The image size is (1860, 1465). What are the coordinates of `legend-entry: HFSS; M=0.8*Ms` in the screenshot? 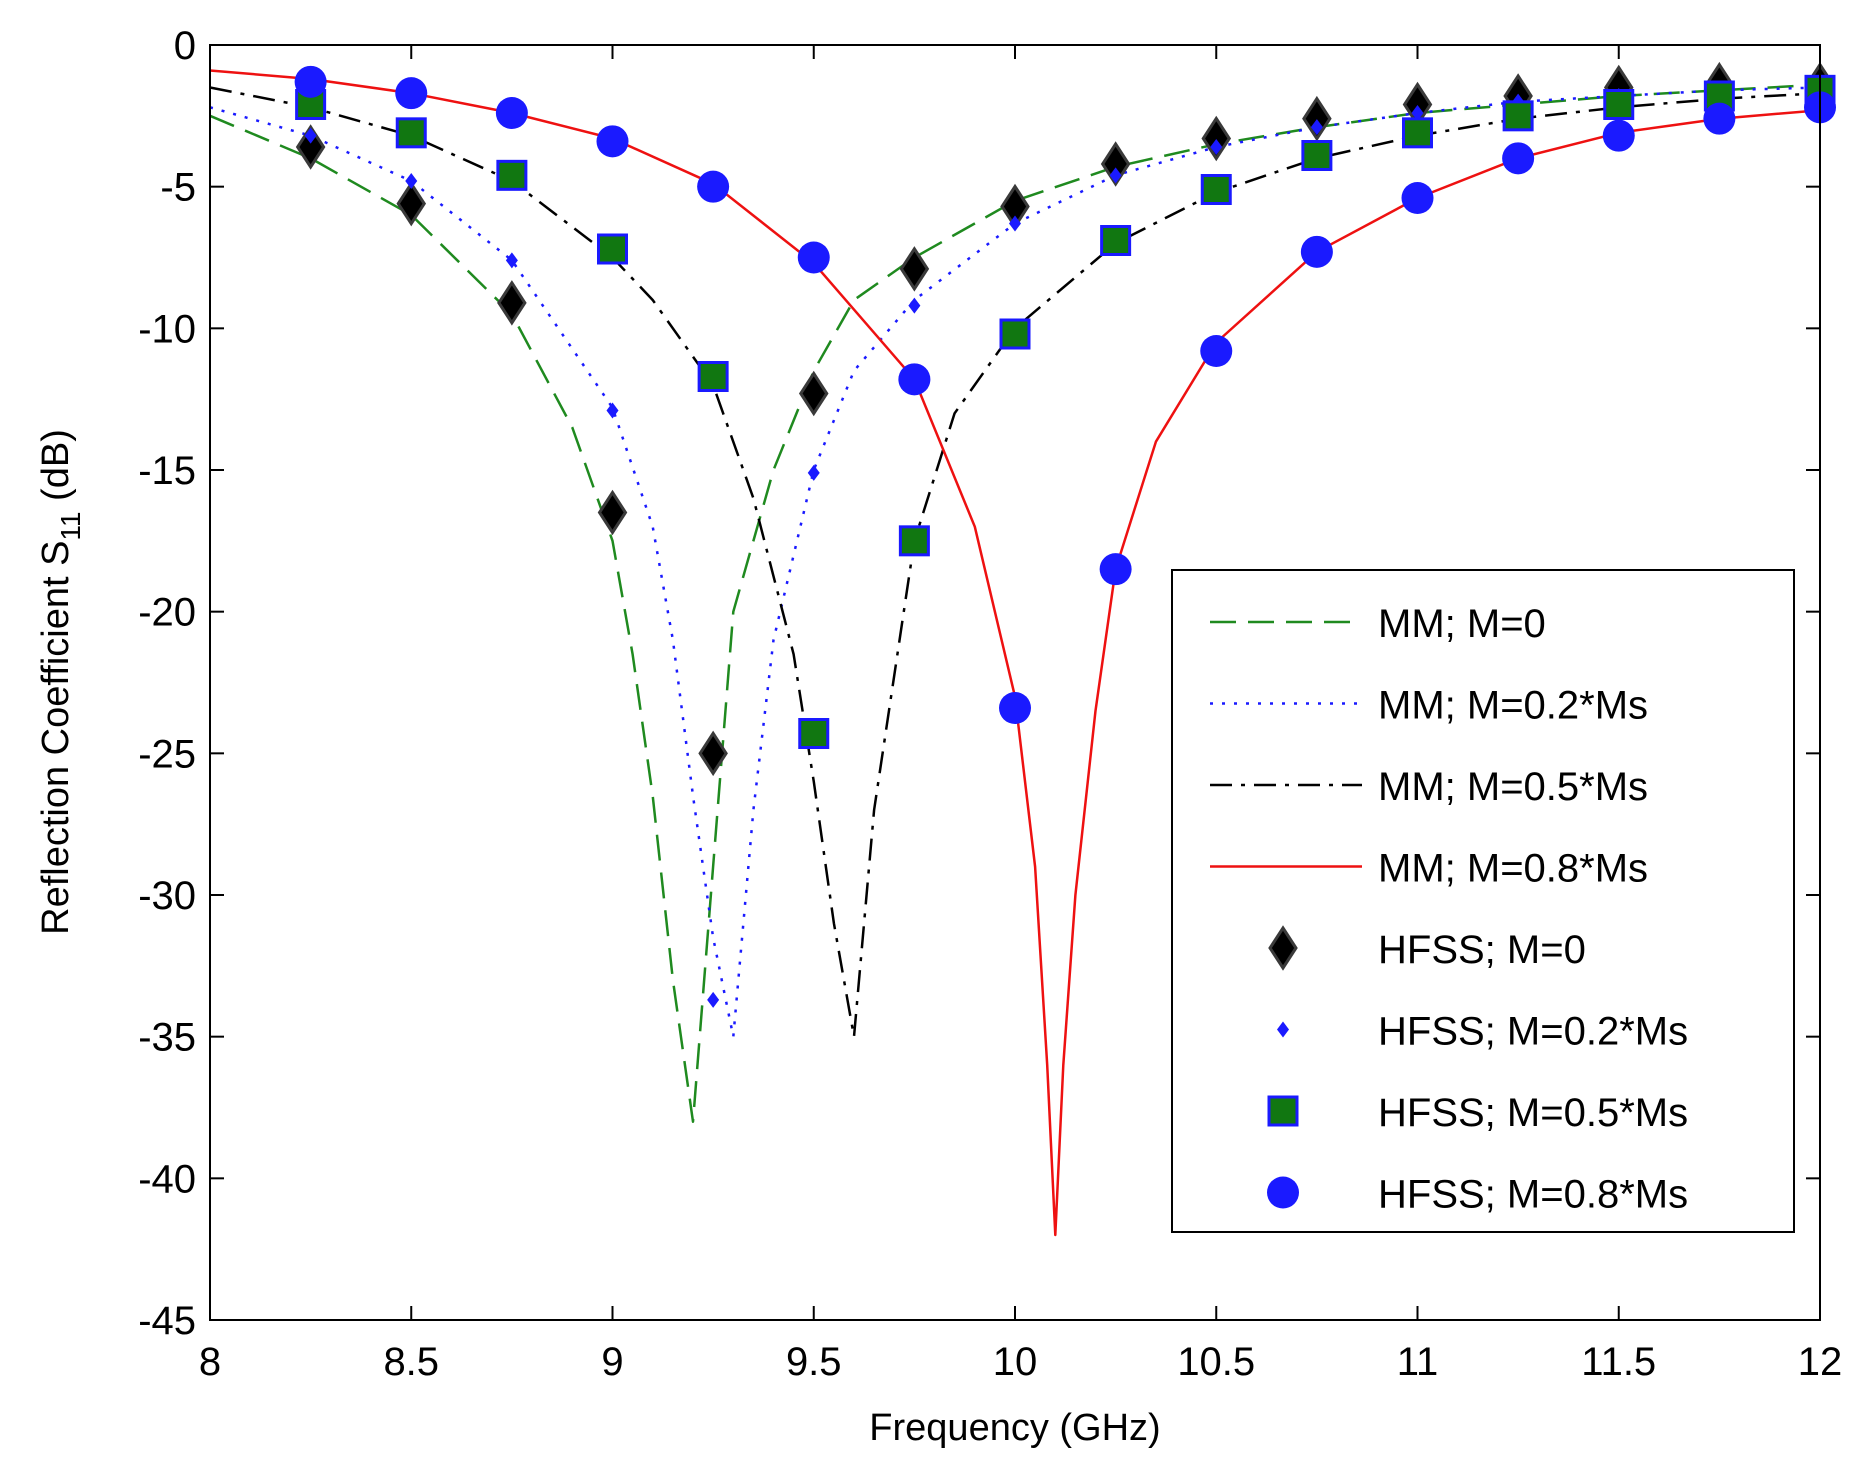 It's located at (1477, 1195).